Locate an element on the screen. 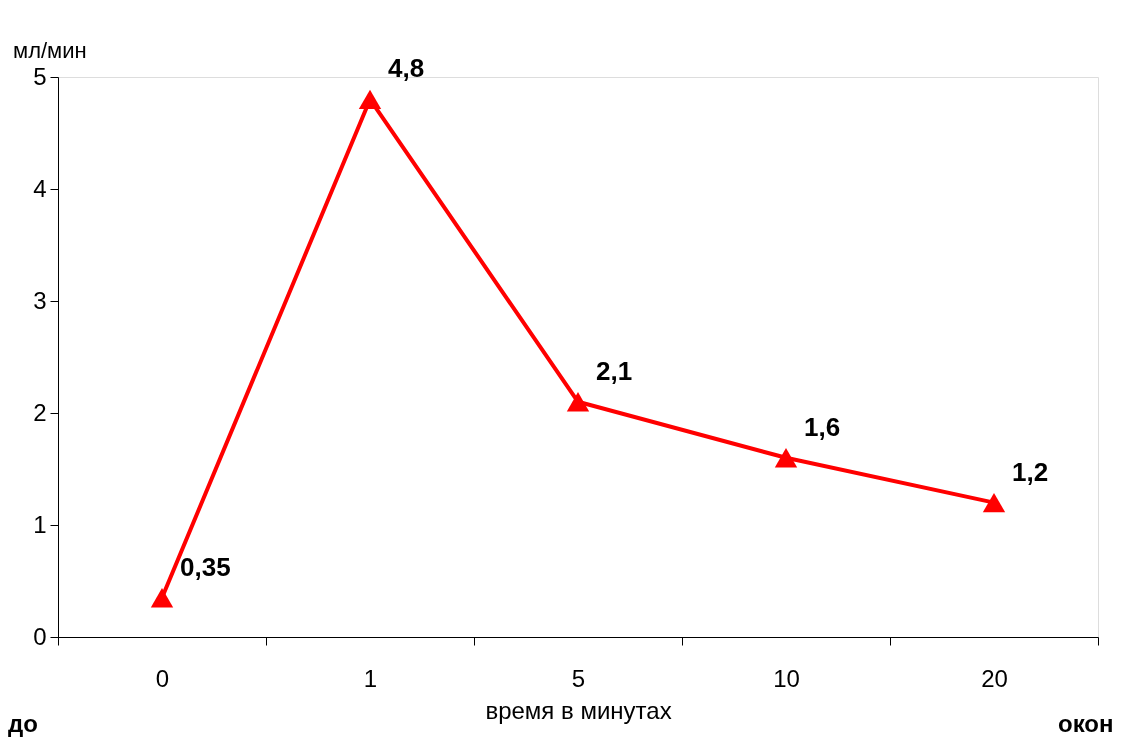 This screenshot has width=1128, height=748. x-tick-label: 5 is located at coordinates (578, 678).